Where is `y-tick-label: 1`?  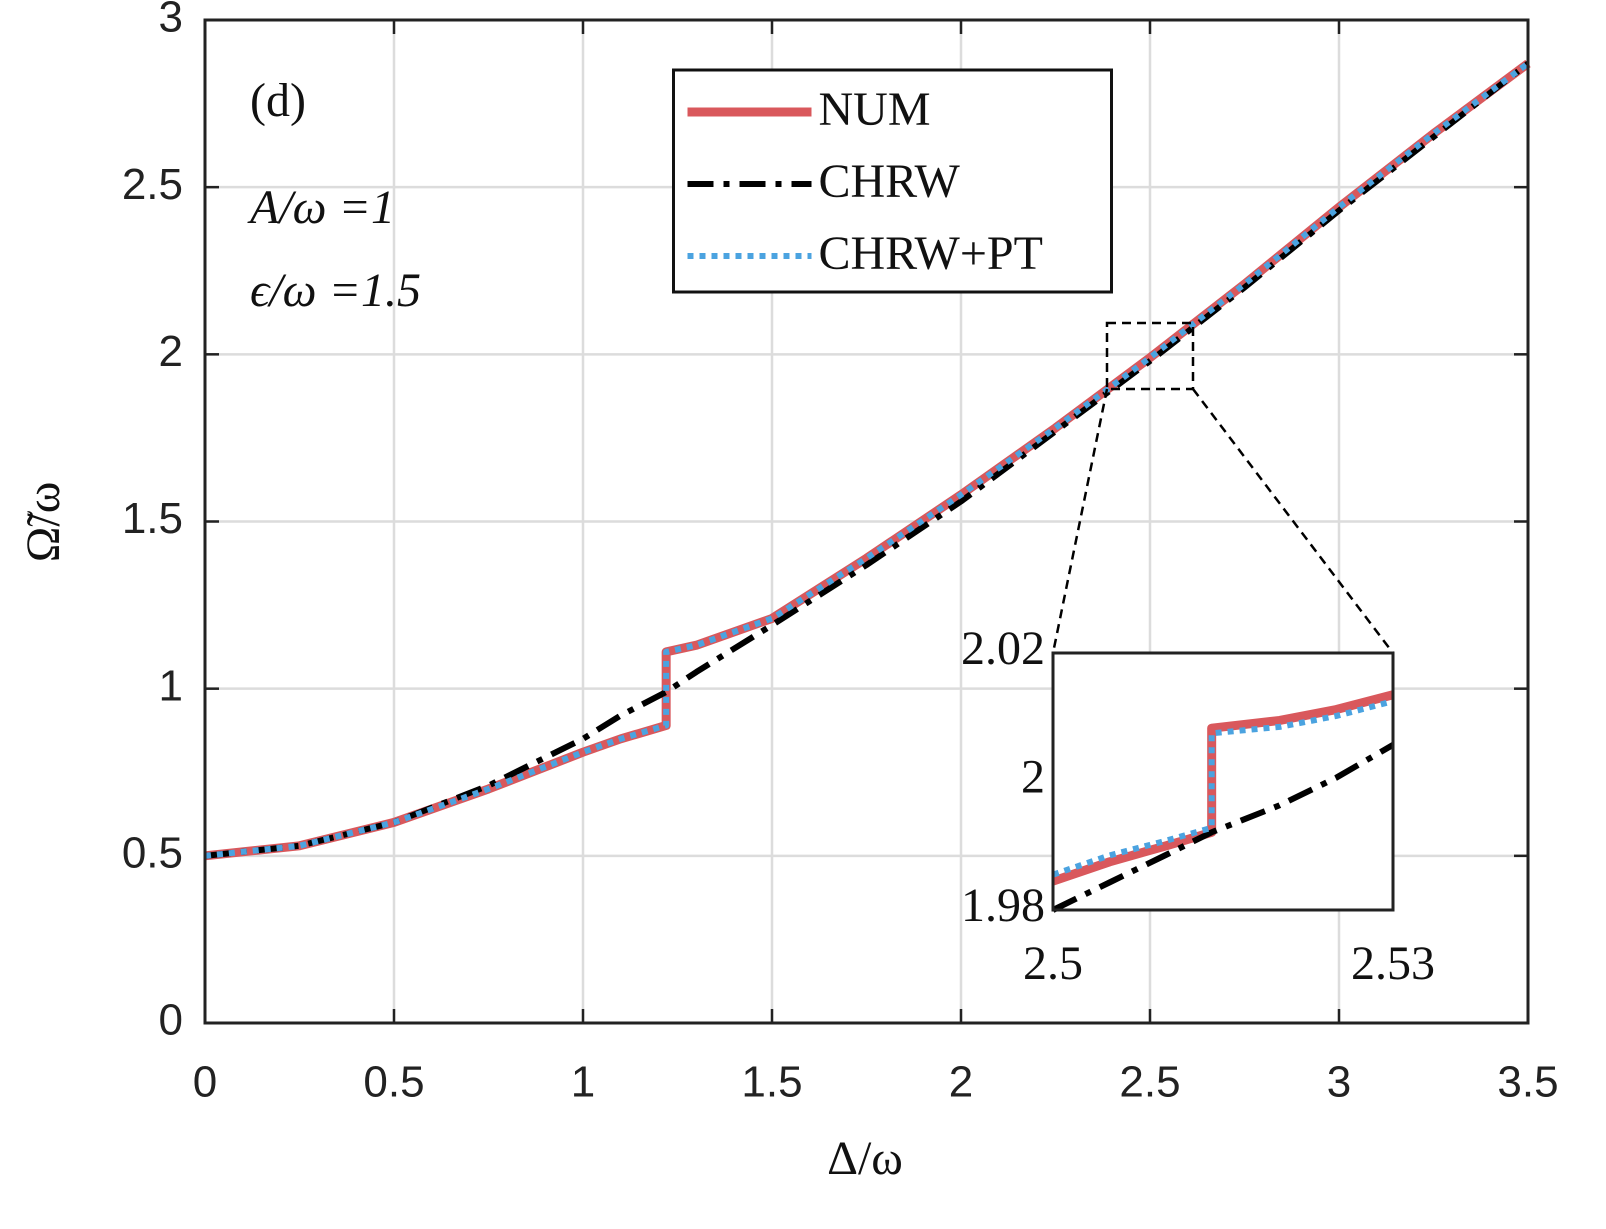 y-tick-label: 1 is located at coordinates (171, 685).